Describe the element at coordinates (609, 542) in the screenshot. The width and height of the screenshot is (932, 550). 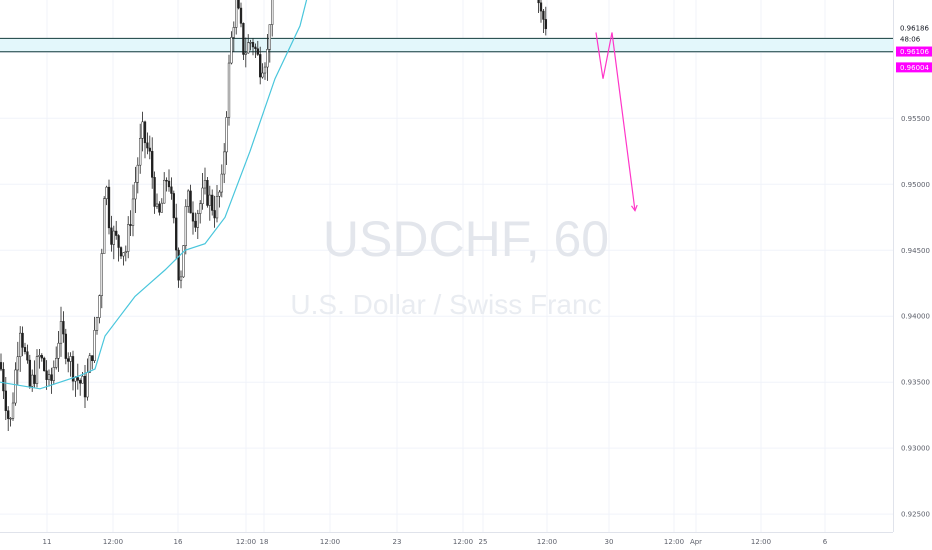
I see `time-tick-label: 30` at that location.